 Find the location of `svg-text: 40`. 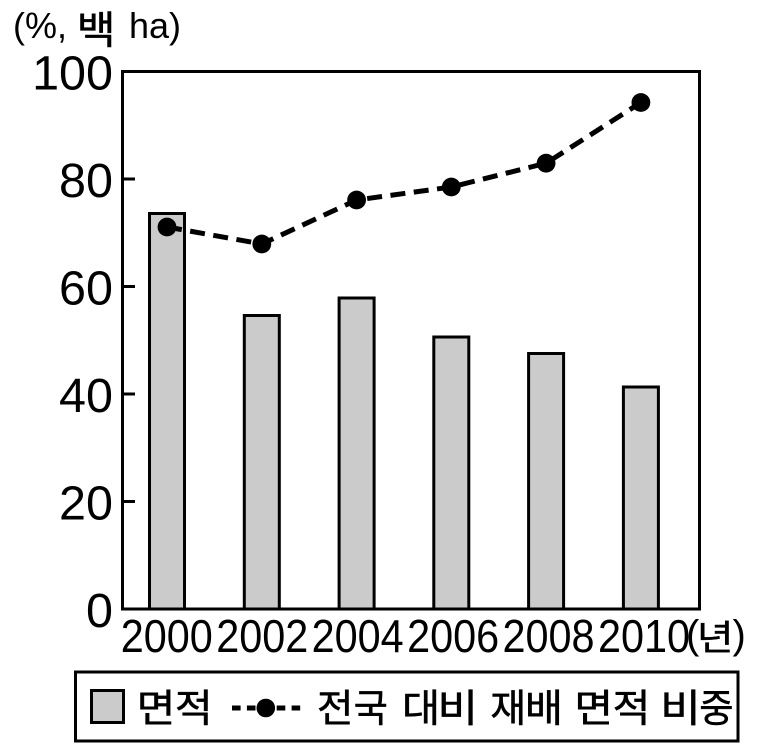

svg-text: 40 is located at coordinates (86, 396).